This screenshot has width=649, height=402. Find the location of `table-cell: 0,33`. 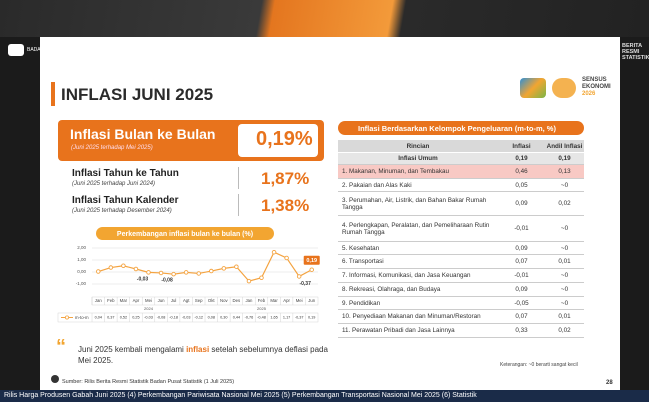

table-cell: 0,33 is located at coordinates (521, 331).